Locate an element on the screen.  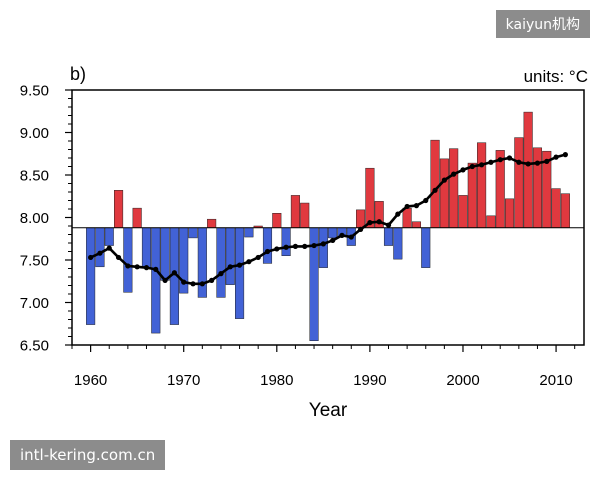
bar-2008 is located at coordinates (537, 187).